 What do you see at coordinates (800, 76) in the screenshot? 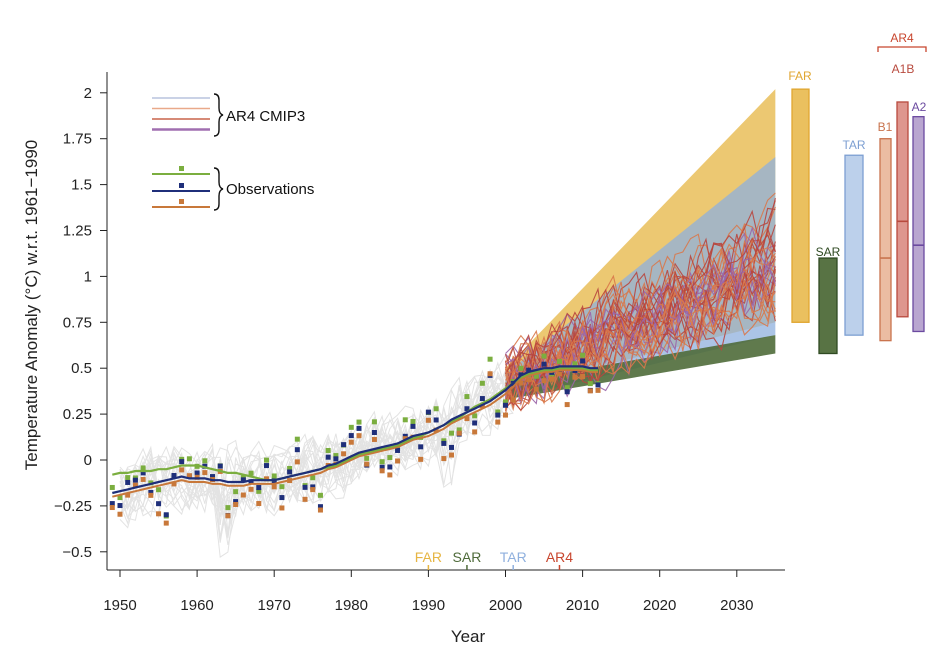
I see `range-bar-label-far: FAR` at bounding box center [800, 76].